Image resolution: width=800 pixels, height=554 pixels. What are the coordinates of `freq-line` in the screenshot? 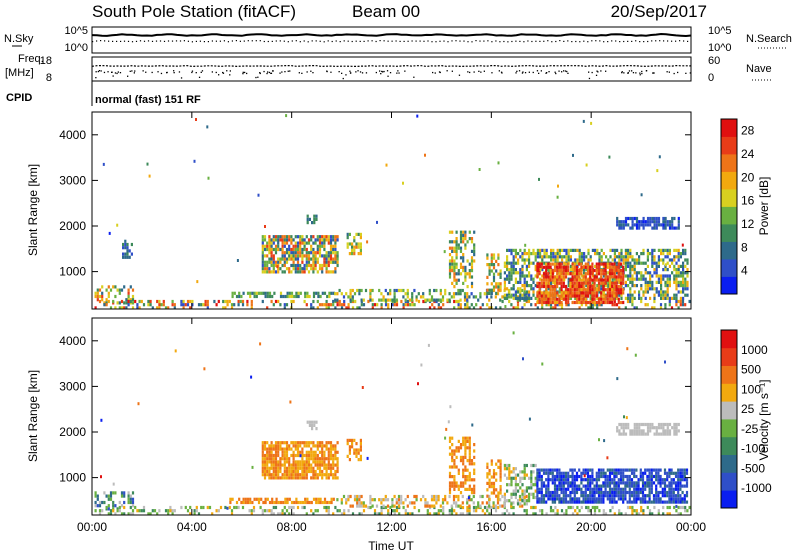 It's located at (391, 66).